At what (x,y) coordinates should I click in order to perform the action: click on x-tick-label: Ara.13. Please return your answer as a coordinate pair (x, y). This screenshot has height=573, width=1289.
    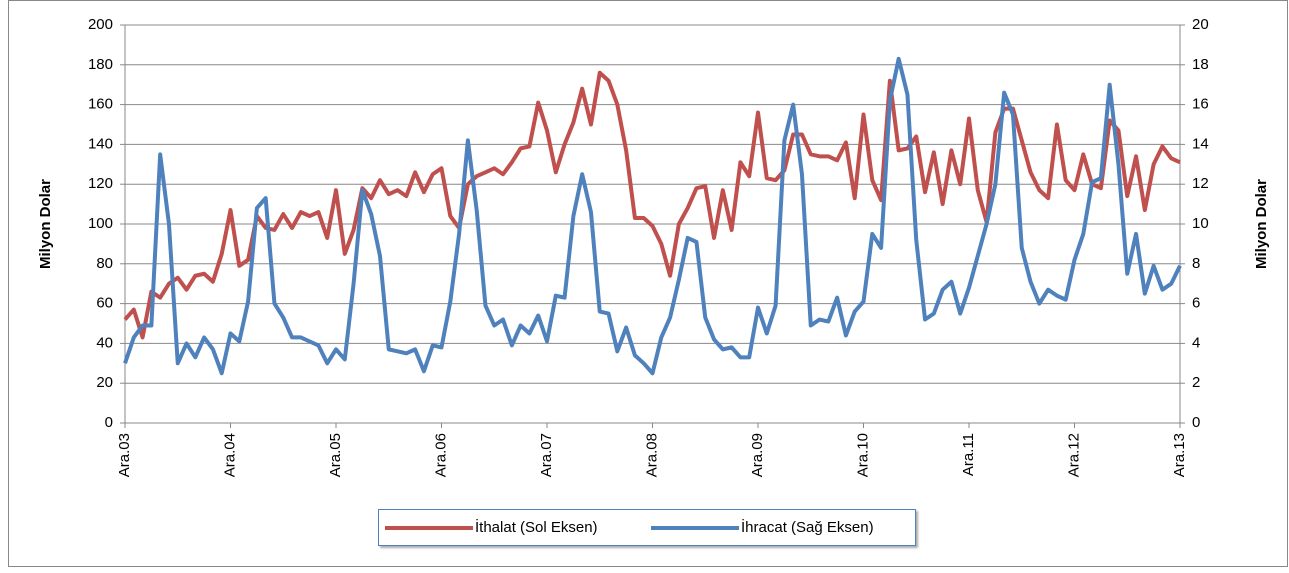
    Looking at the image, I should click on (1179, 455).